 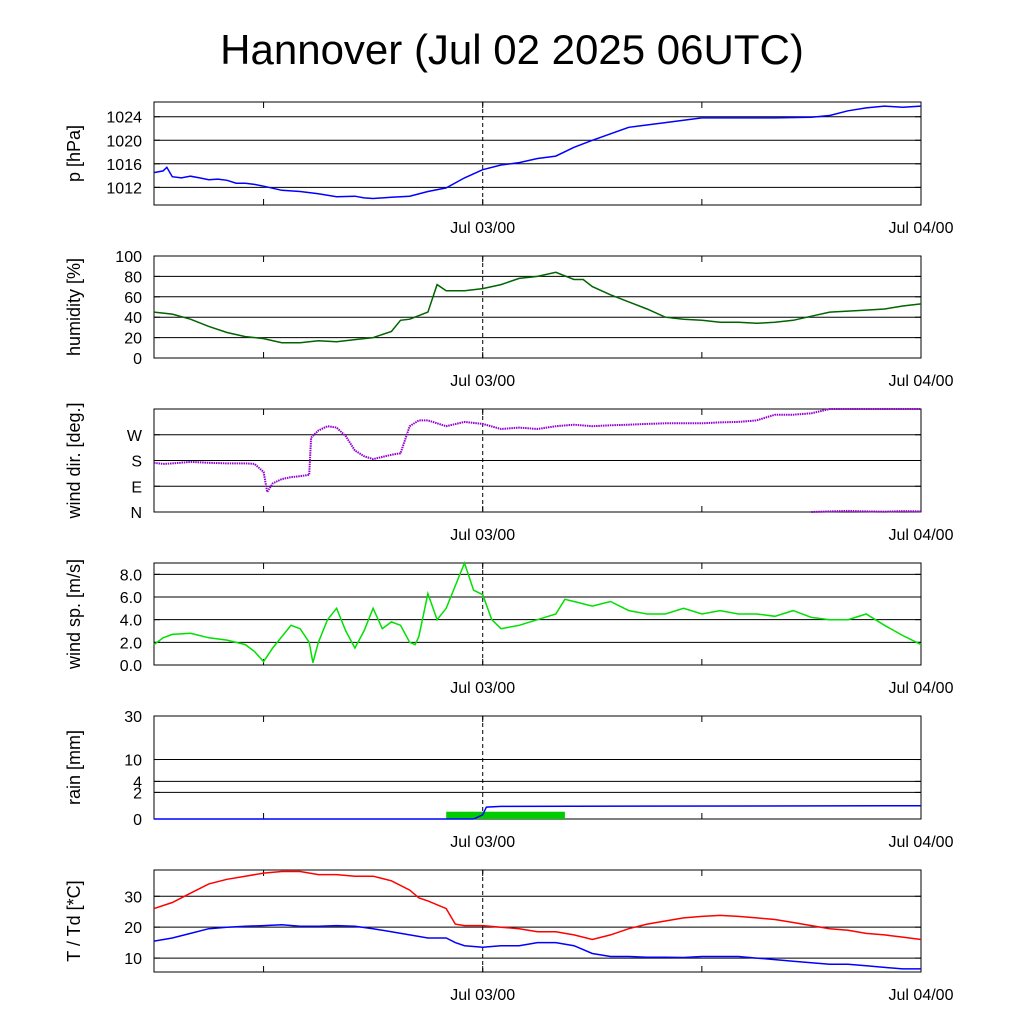 I want to click on y-tick-label: 80, so click(x=133, y=277).